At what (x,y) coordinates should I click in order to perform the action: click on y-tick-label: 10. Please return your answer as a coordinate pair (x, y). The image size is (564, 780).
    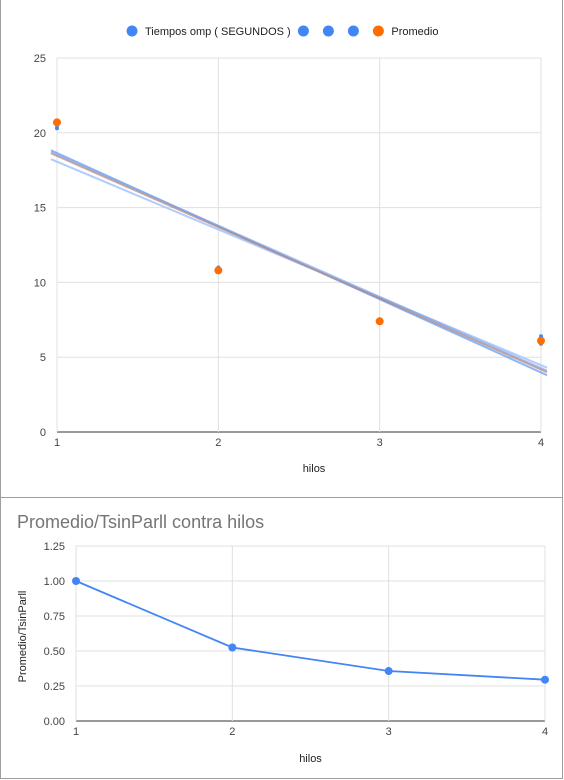
    Looking at the image, I should click on (40, 283).